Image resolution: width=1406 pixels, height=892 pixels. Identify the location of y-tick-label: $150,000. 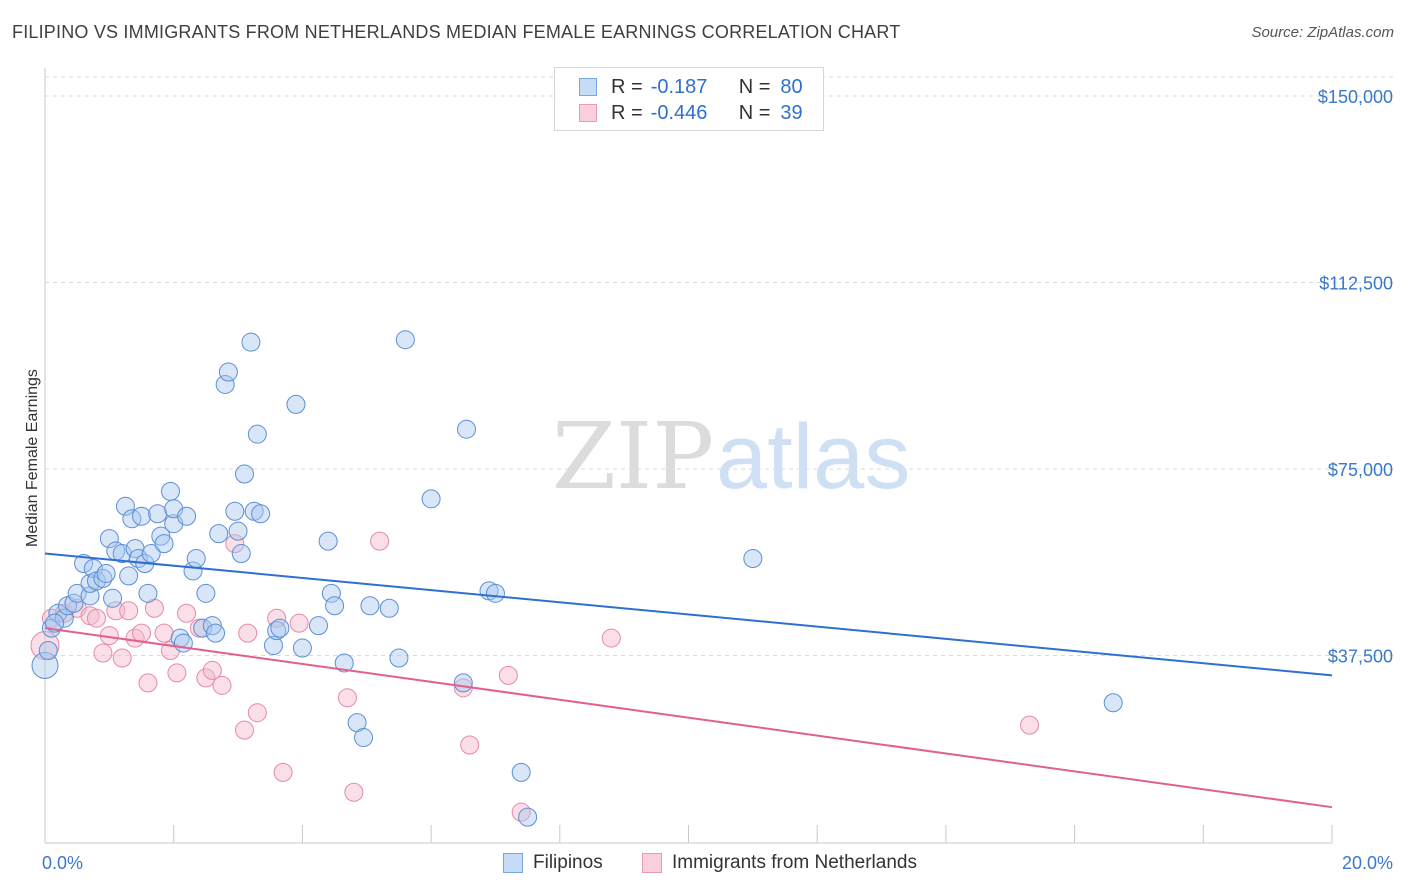
(1355, 97).